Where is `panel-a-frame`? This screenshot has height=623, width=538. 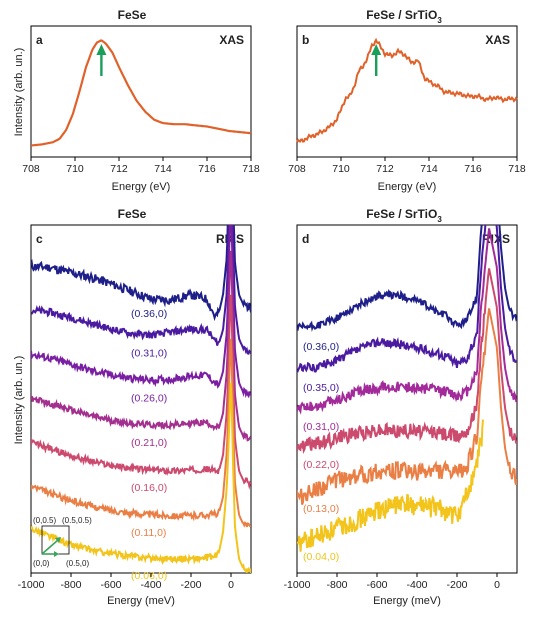
panel-a-frame is located at coordinates (141, 91).